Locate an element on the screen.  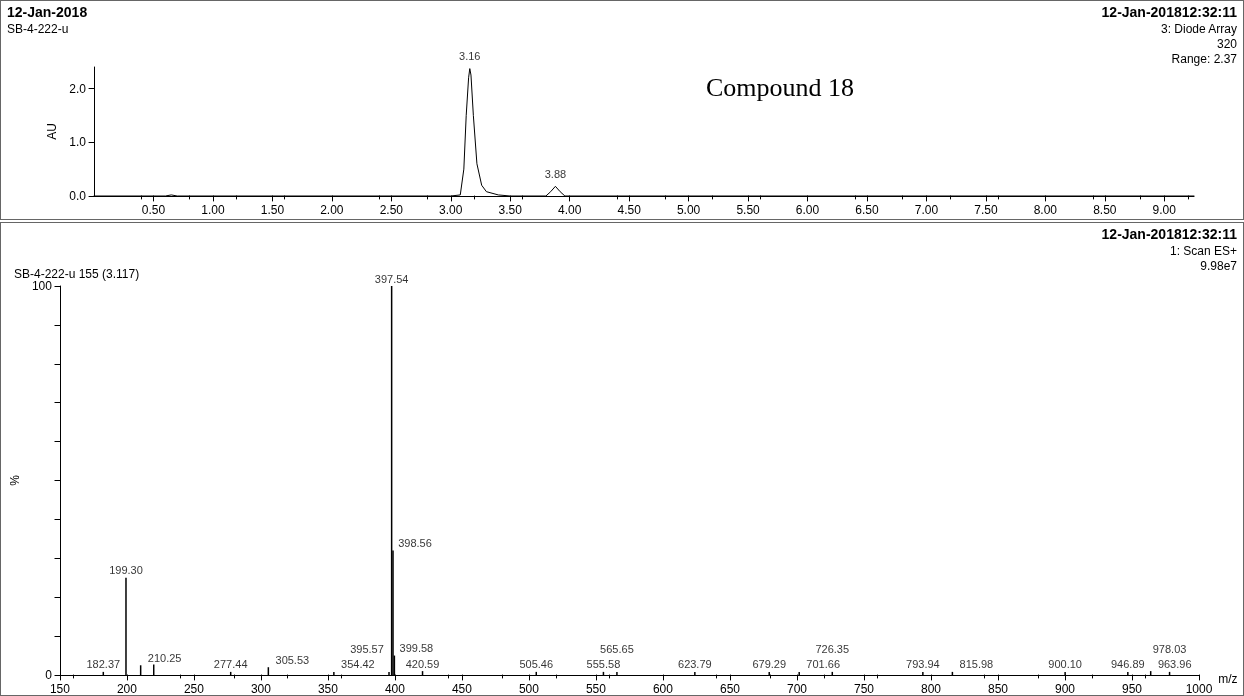
annotation: 623.79 is located at coordinates (695, 664).